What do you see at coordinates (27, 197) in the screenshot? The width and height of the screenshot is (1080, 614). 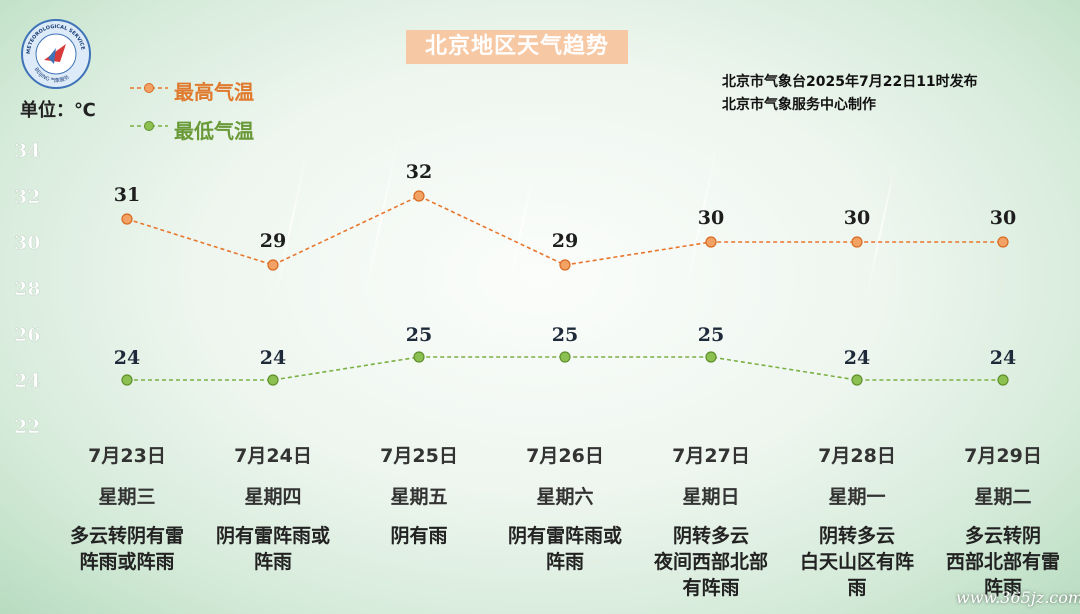 I see `y-tick-label: 32` at bounding box center [27, 197].